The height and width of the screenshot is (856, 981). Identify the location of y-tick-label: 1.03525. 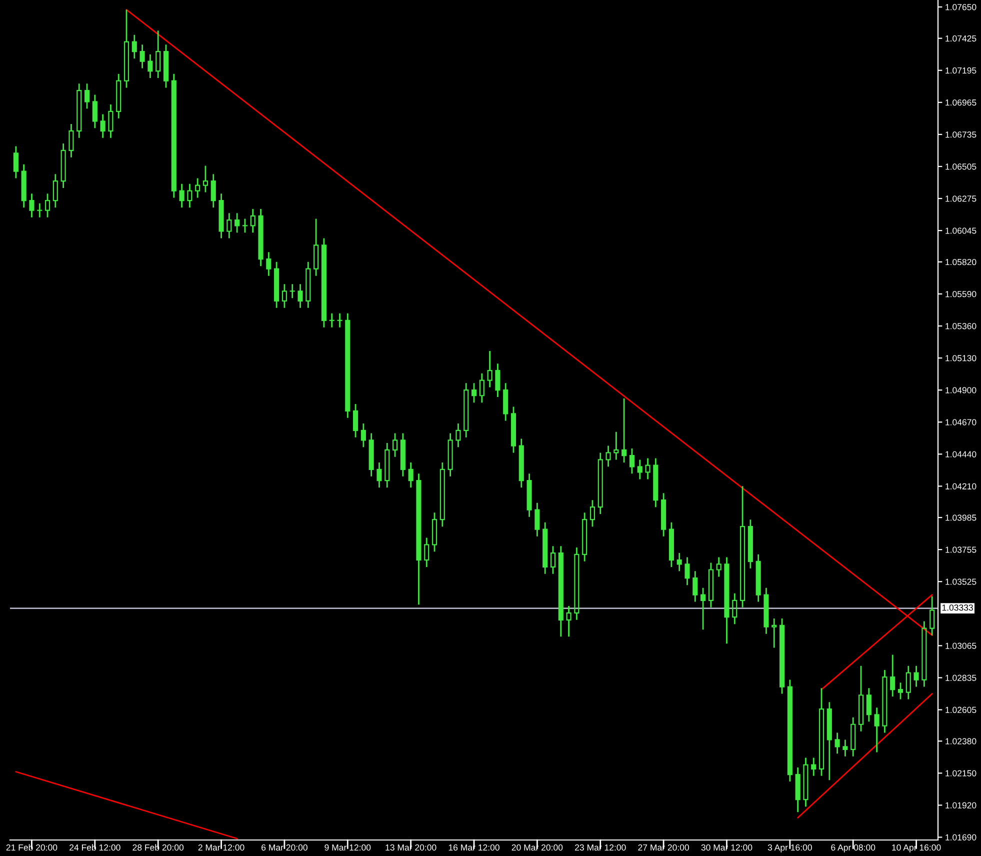
(961, 581).